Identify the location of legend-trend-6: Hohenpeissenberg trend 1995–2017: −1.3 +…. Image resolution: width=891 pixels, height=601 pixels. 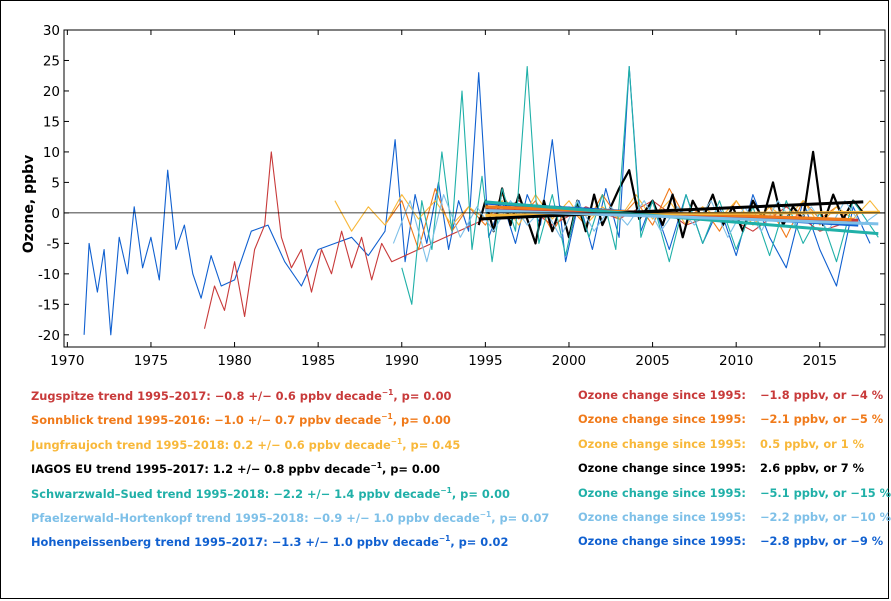
(269, 544).